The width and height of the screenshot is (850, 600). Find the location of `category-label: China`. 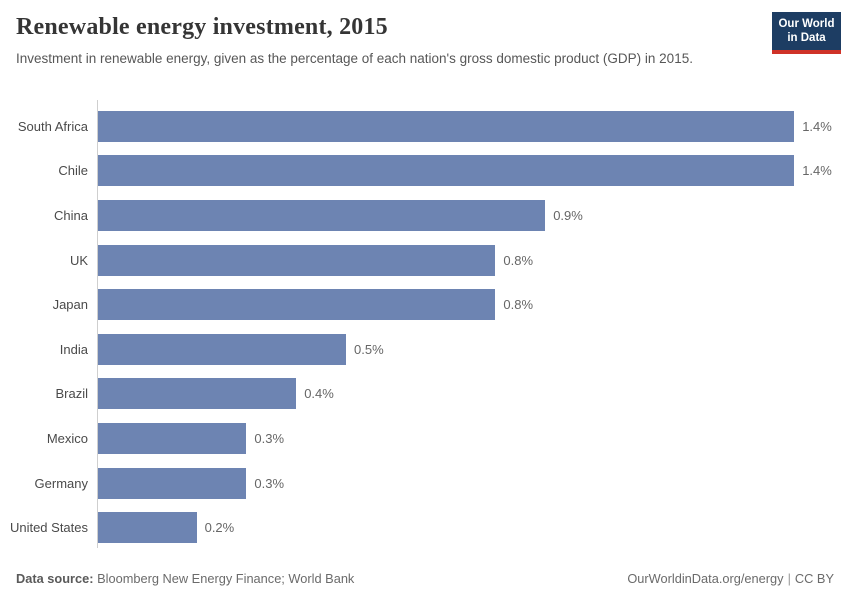

category-label: China is located at coordinates (71, 215).